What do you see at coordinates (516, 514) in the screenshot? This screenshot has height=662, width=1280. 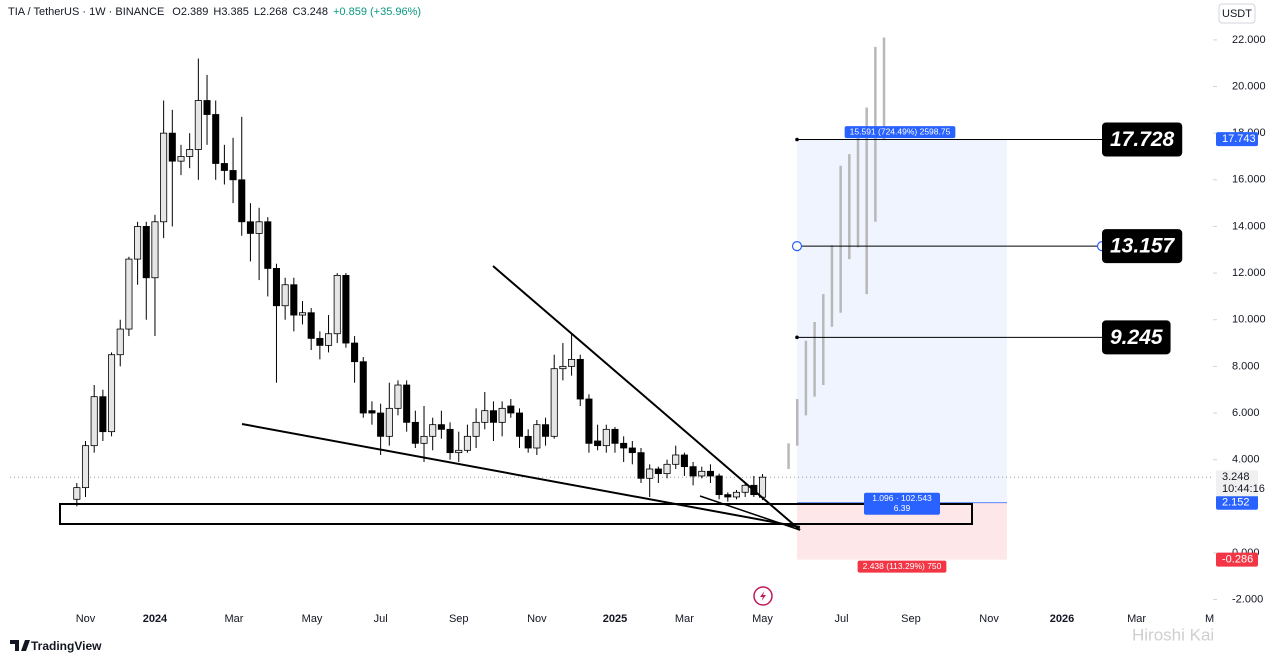 I see `support-zone` at bounding box center [516, 514].